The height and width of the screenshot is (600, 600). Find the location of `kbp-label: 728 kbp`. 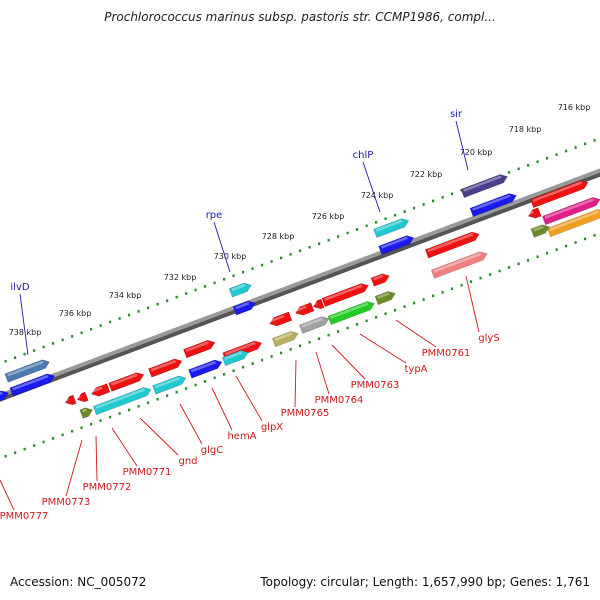

kbp-label: 728 kbp is located at coordinates (278, 236).